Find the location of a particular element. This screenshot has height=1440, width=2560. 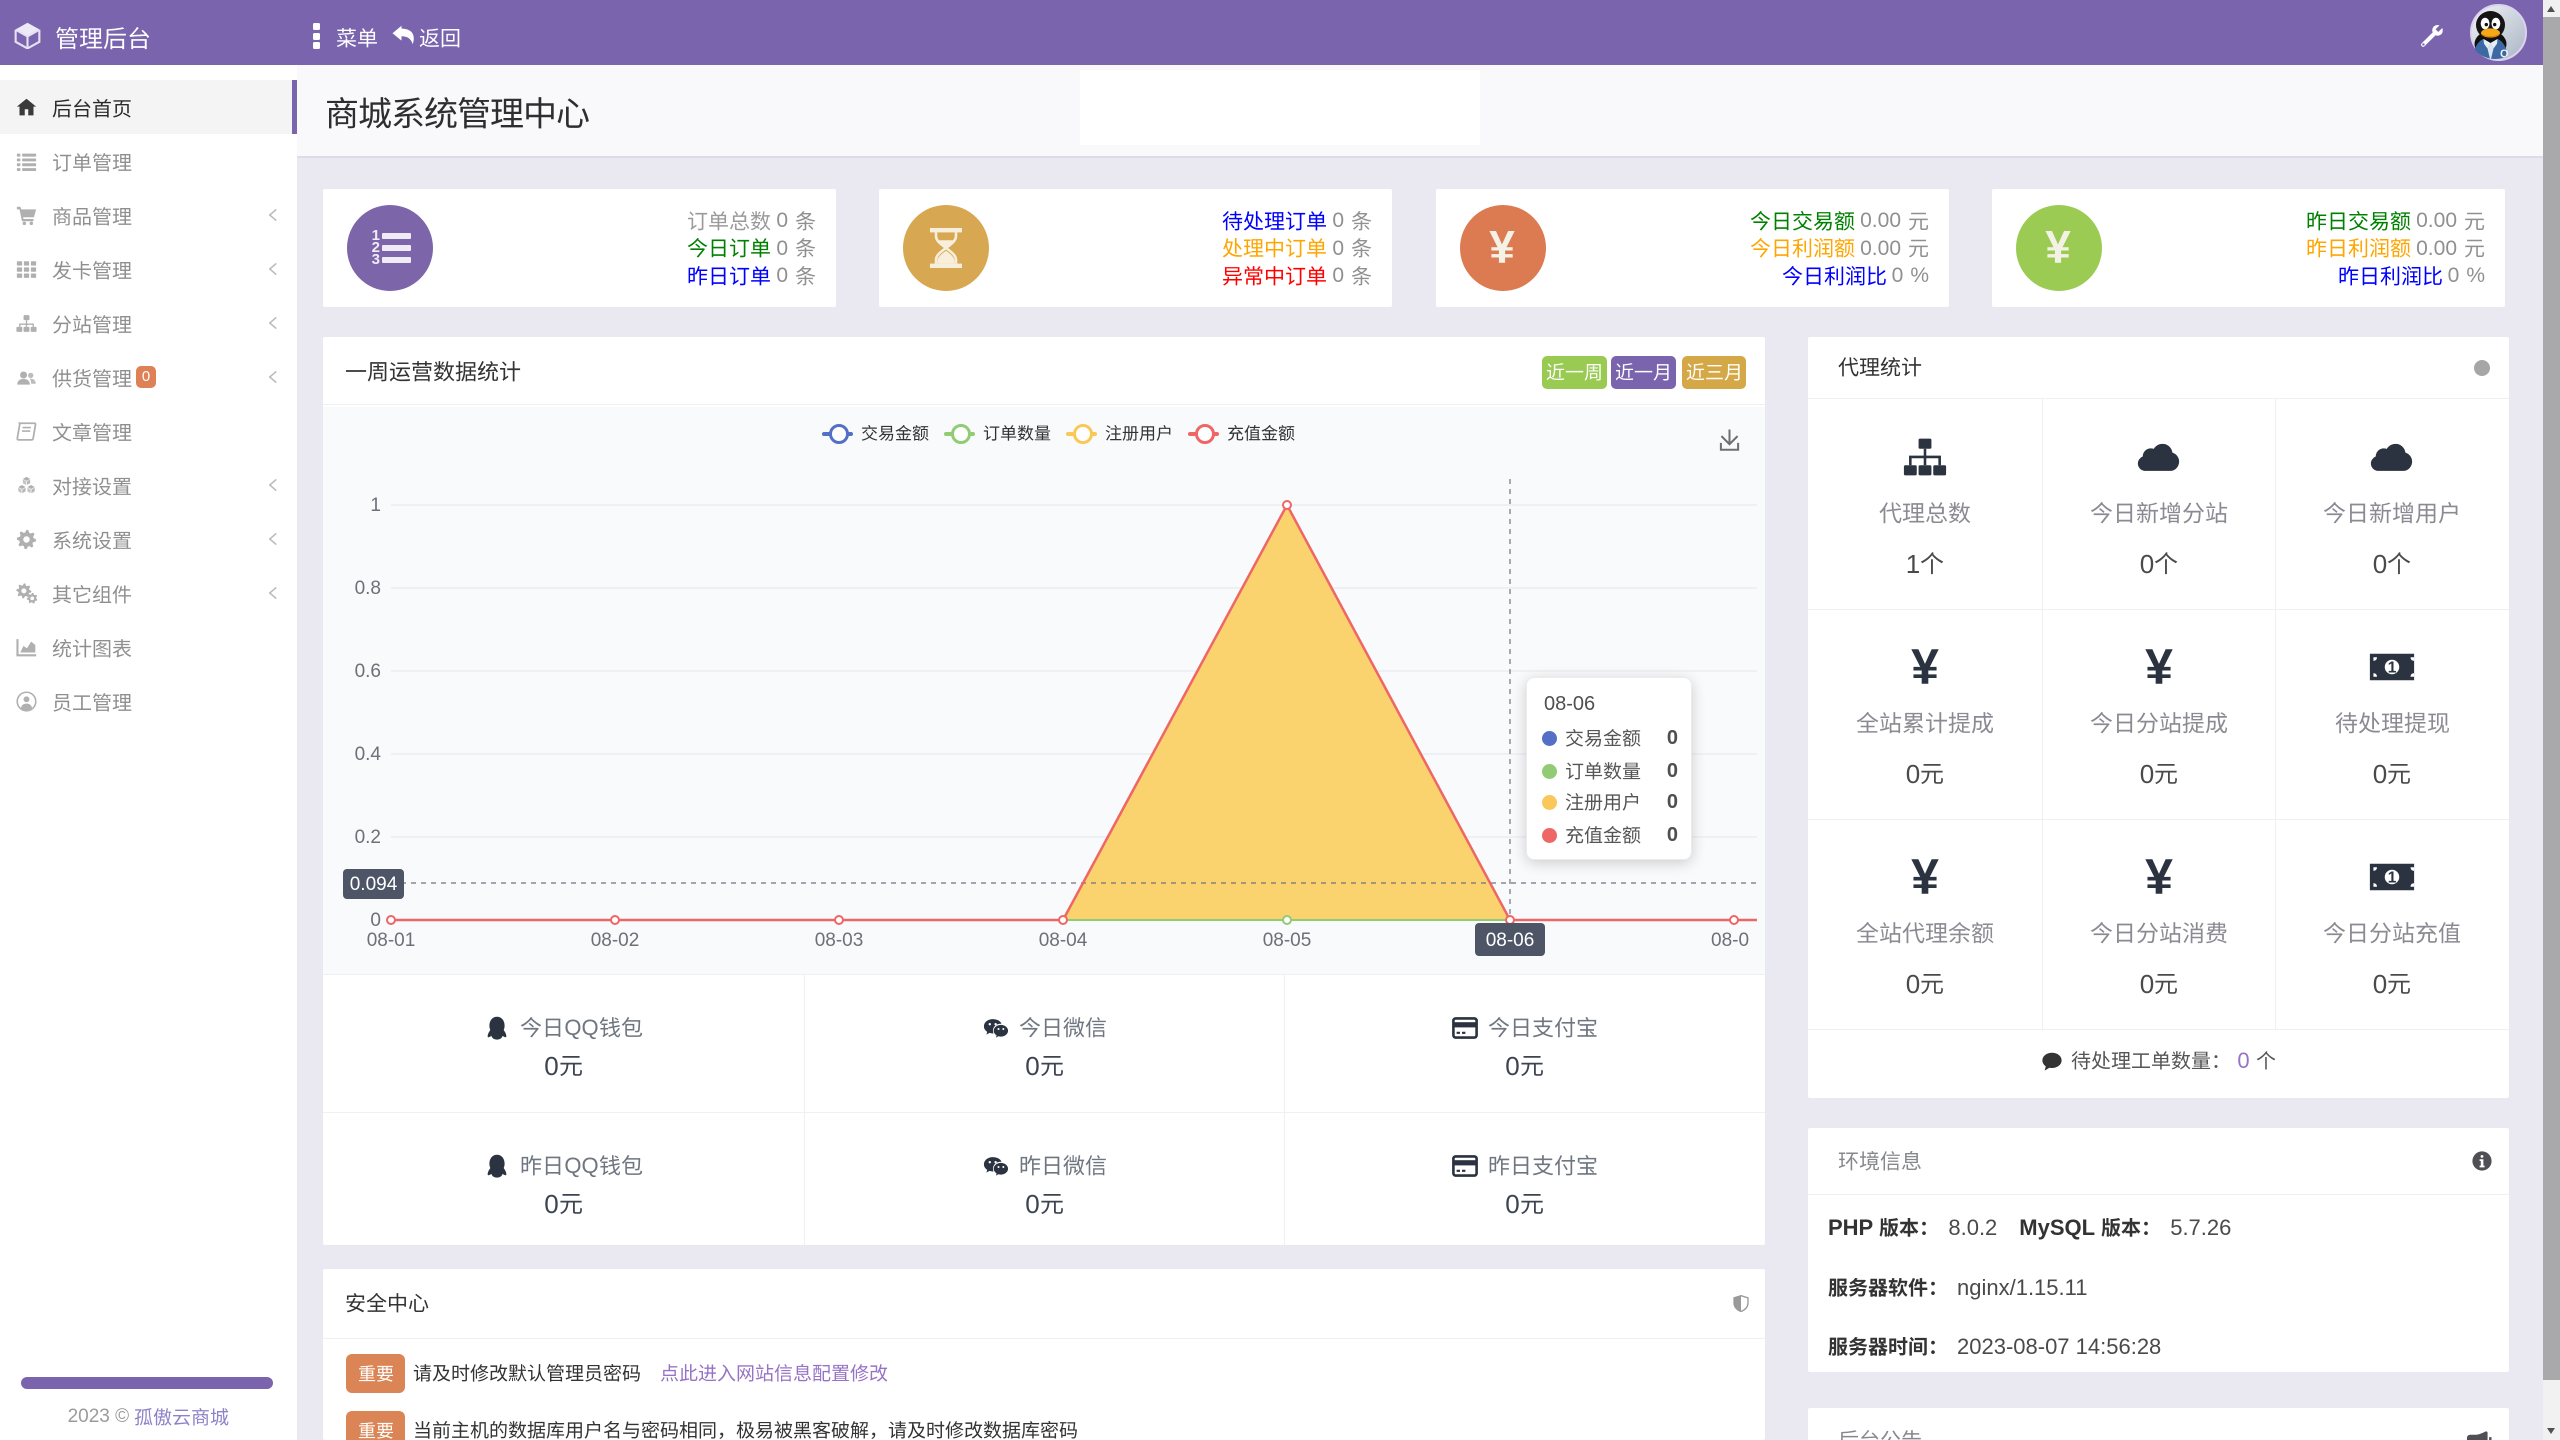

svg-text: 0.6 is located at coordinates (368, 671).